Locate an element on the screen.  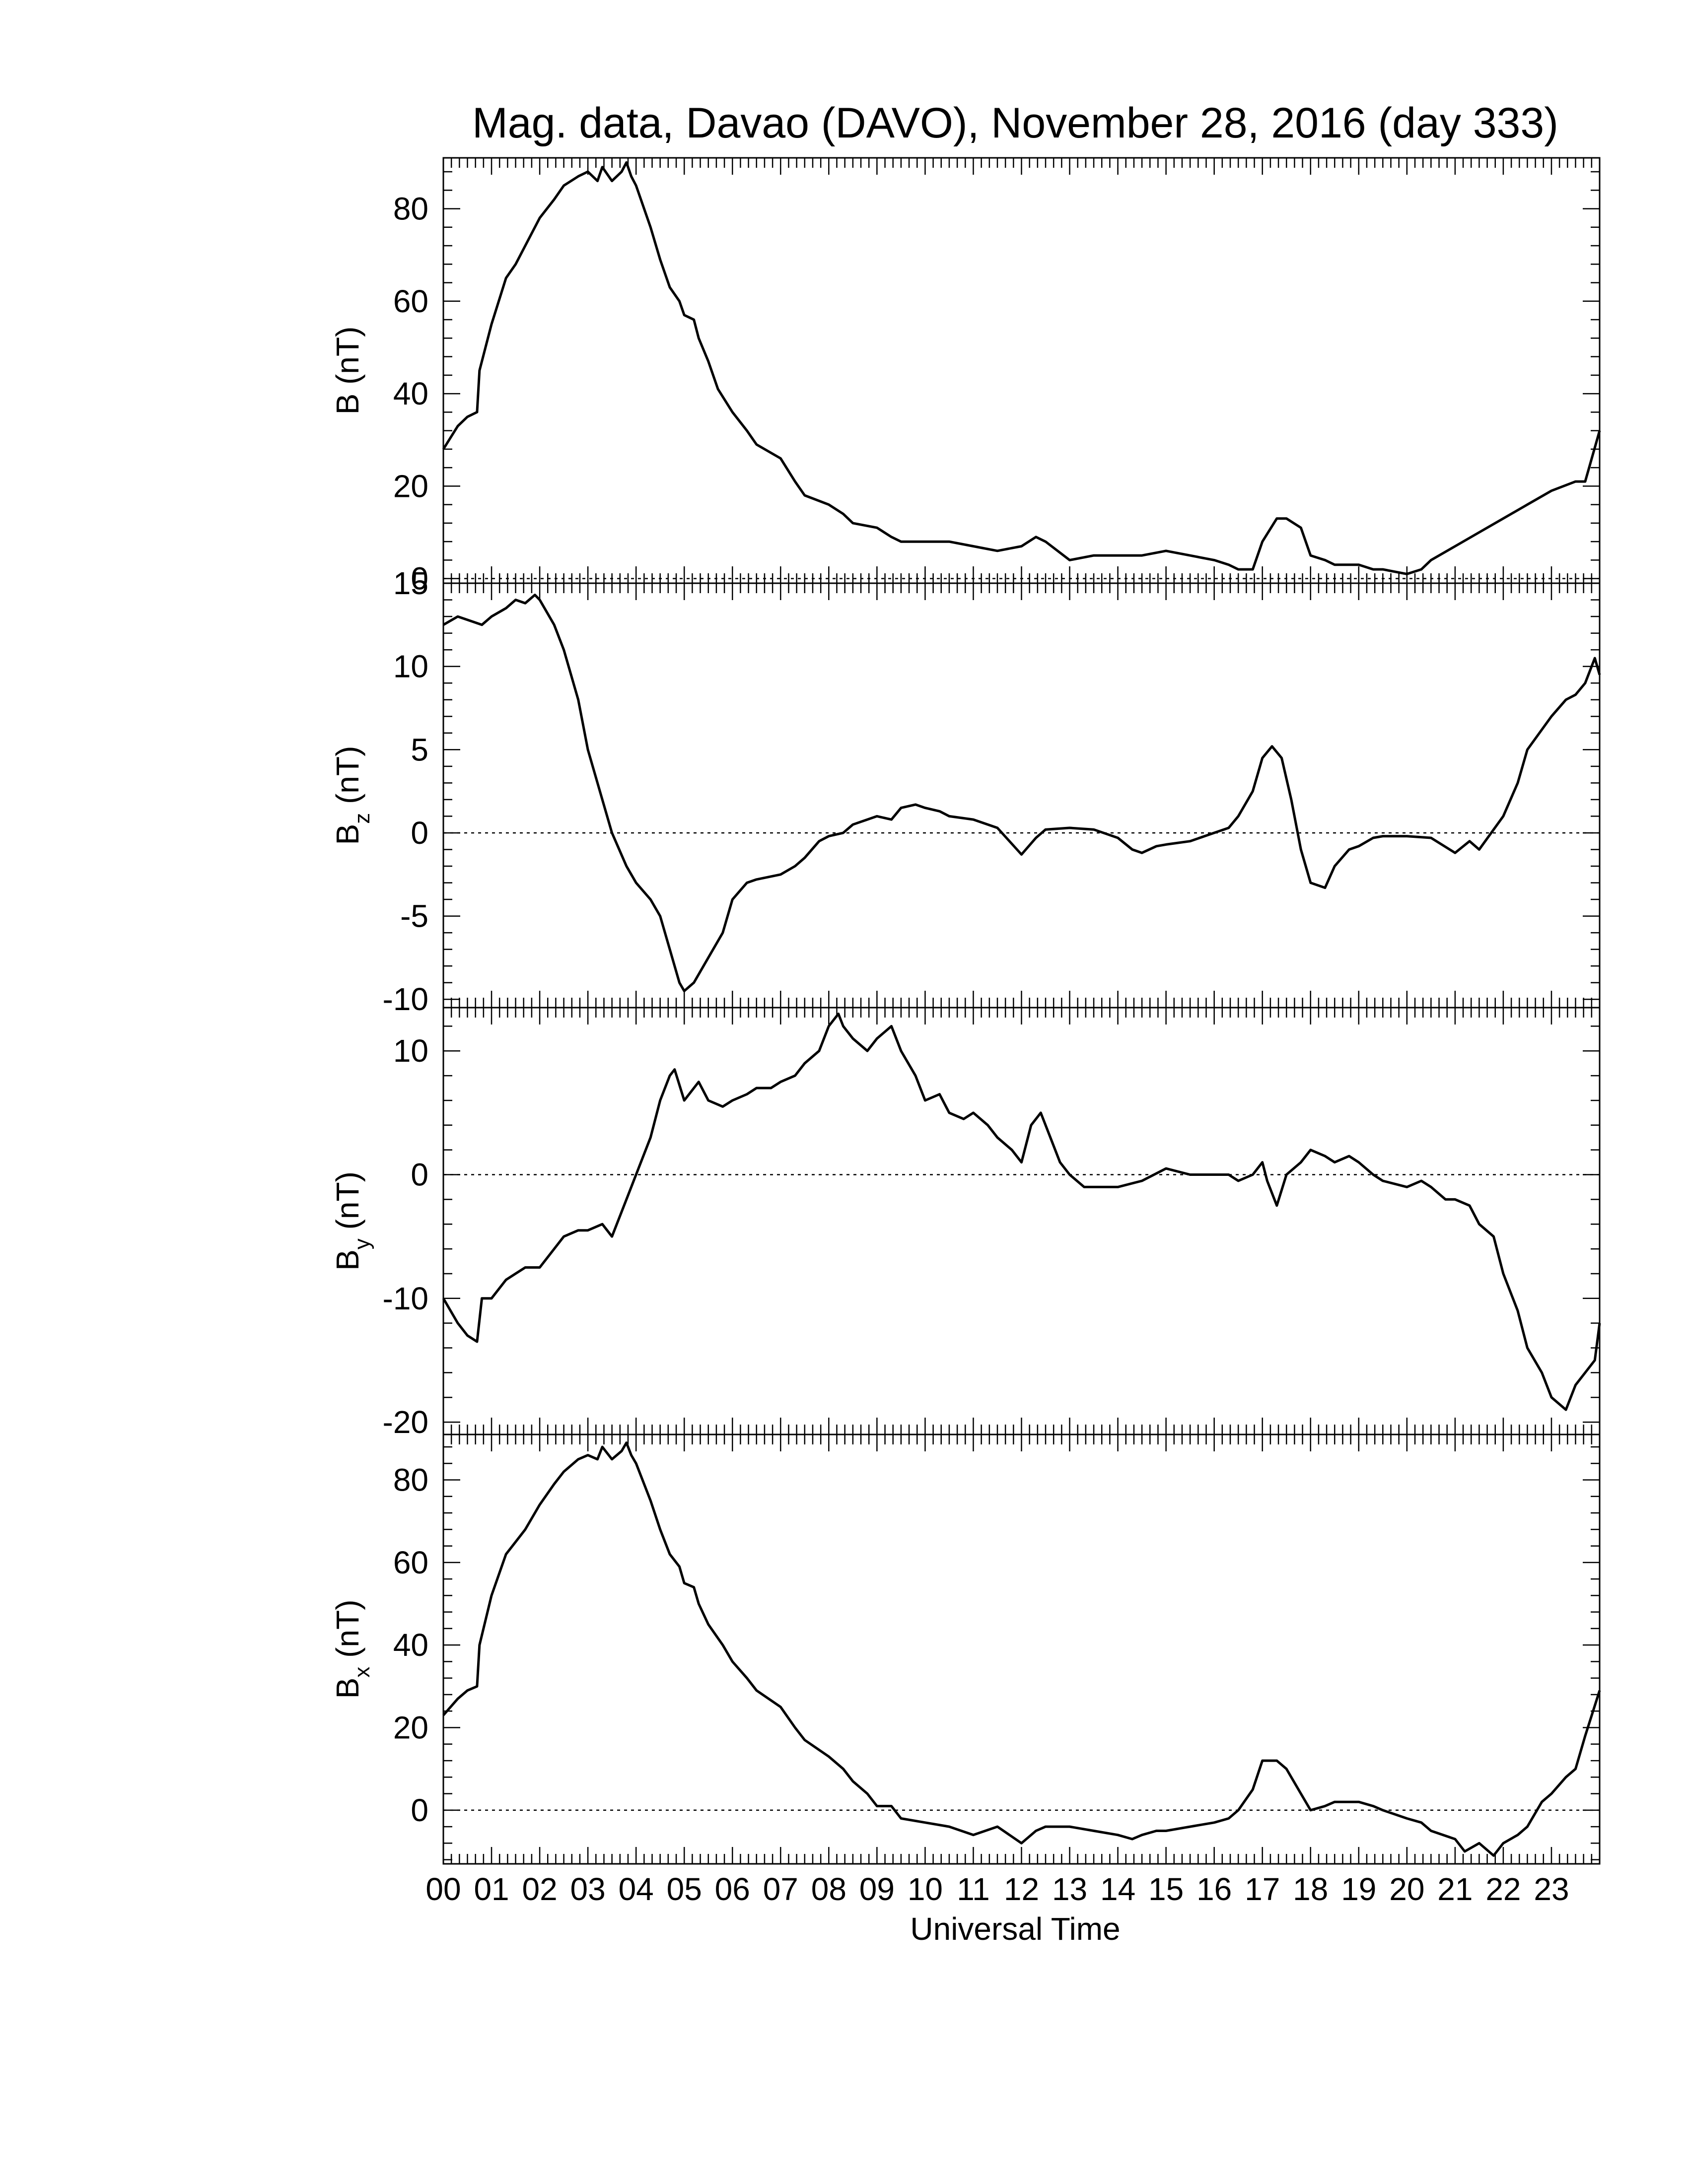
x-tick-label: 05 is located at coordinates (684, 1889).